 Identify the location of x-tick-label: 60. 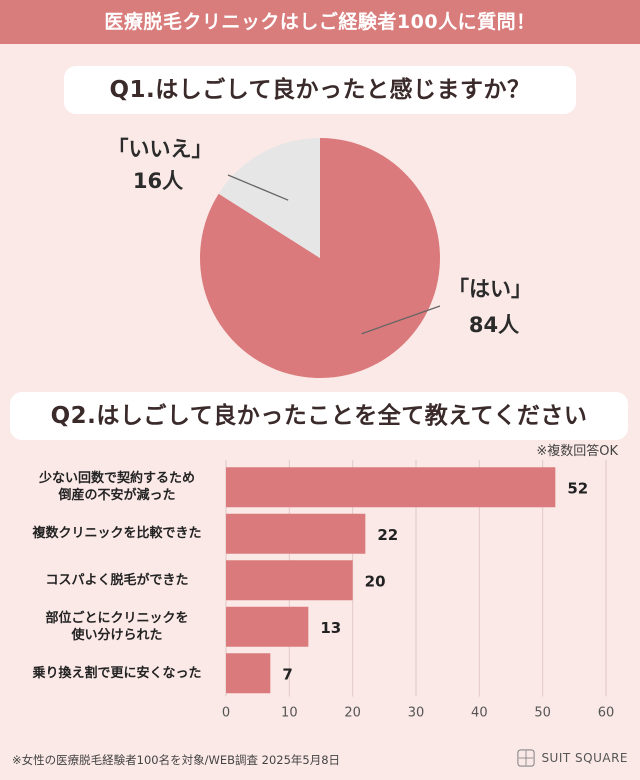
(606, 713).